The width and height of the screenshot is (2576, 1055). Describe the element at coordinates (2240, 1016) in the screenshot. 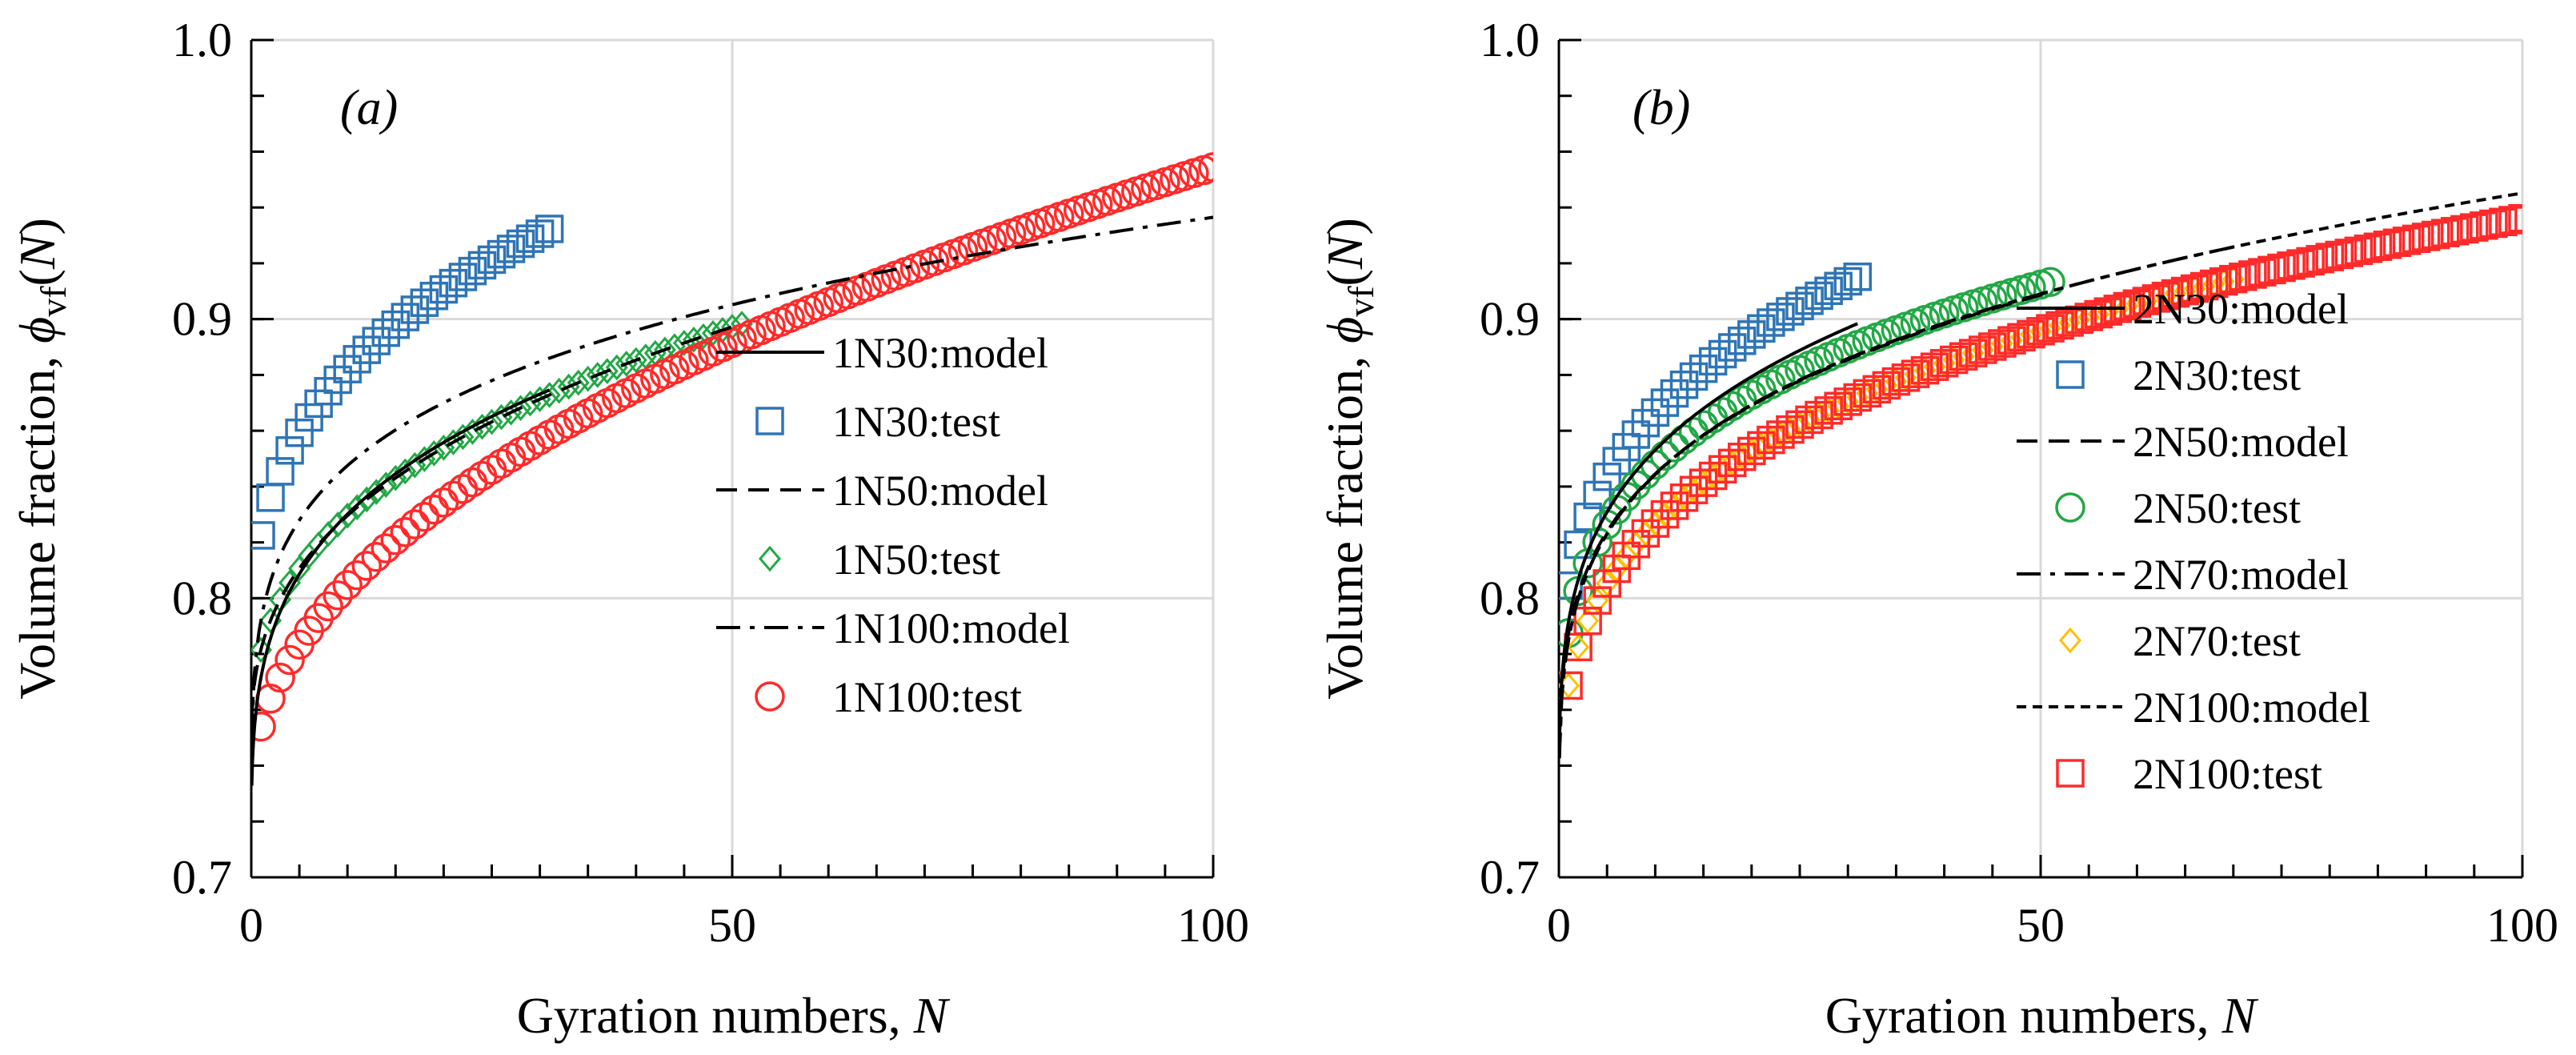

I see `x-axis-title-var: N` at that location.